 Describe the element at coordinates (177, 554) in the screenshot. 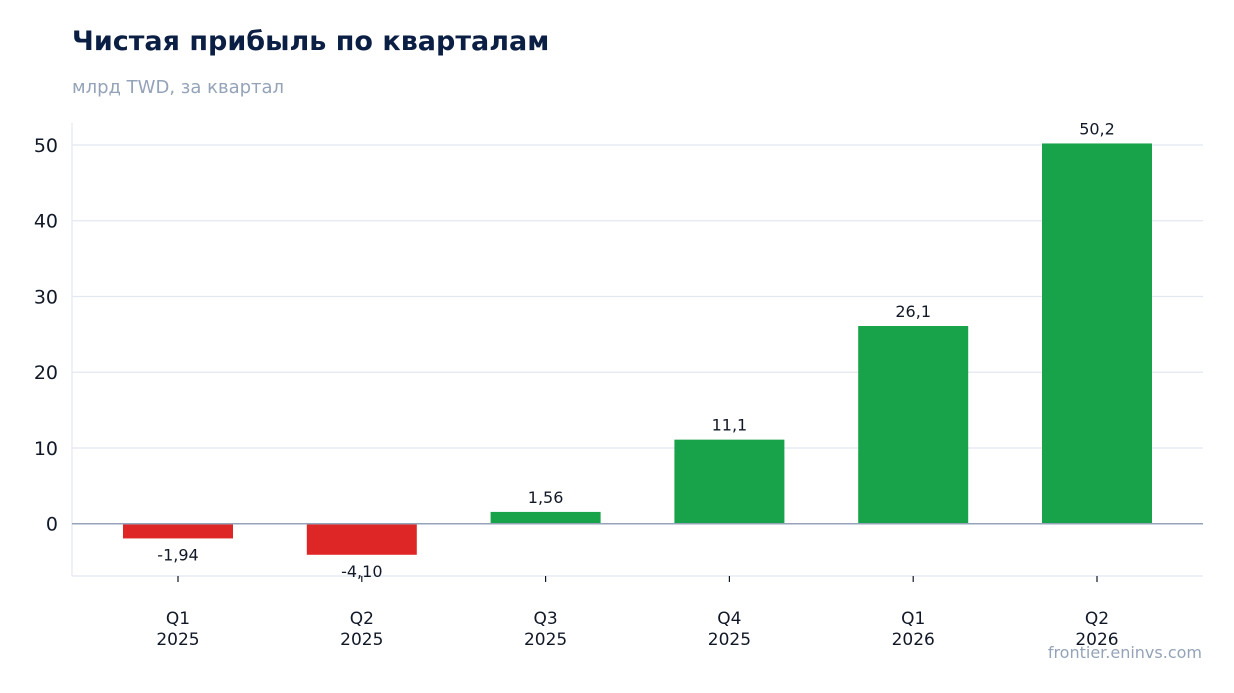

I see `bar-value-label: -1,94` at that location.